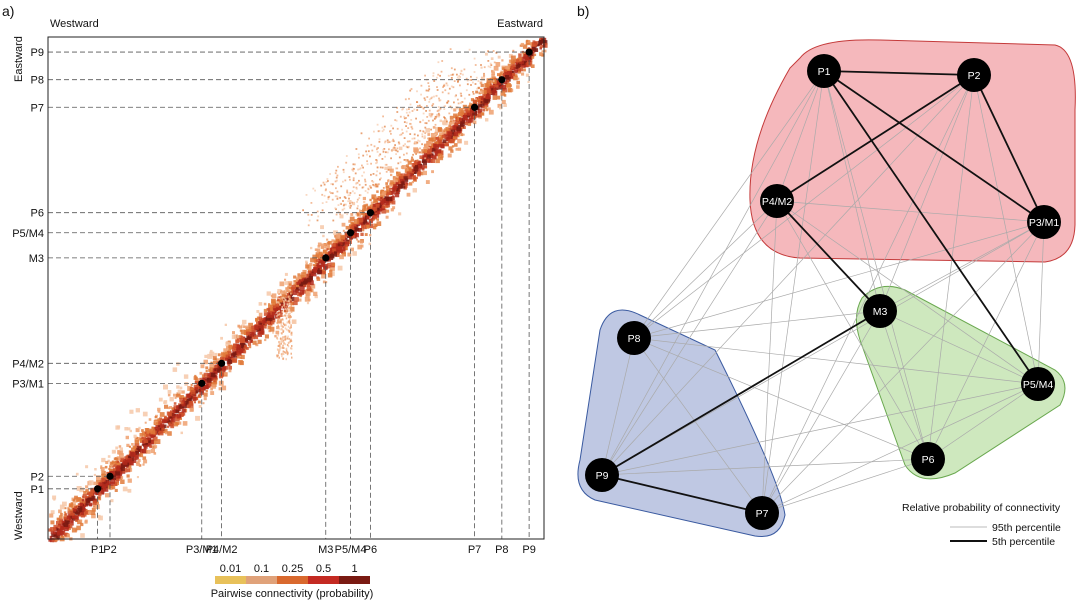 The image size is (1077, 600). Describe the element at coordinates (762, 513) in the screenshot. I see `network-node` at that location.